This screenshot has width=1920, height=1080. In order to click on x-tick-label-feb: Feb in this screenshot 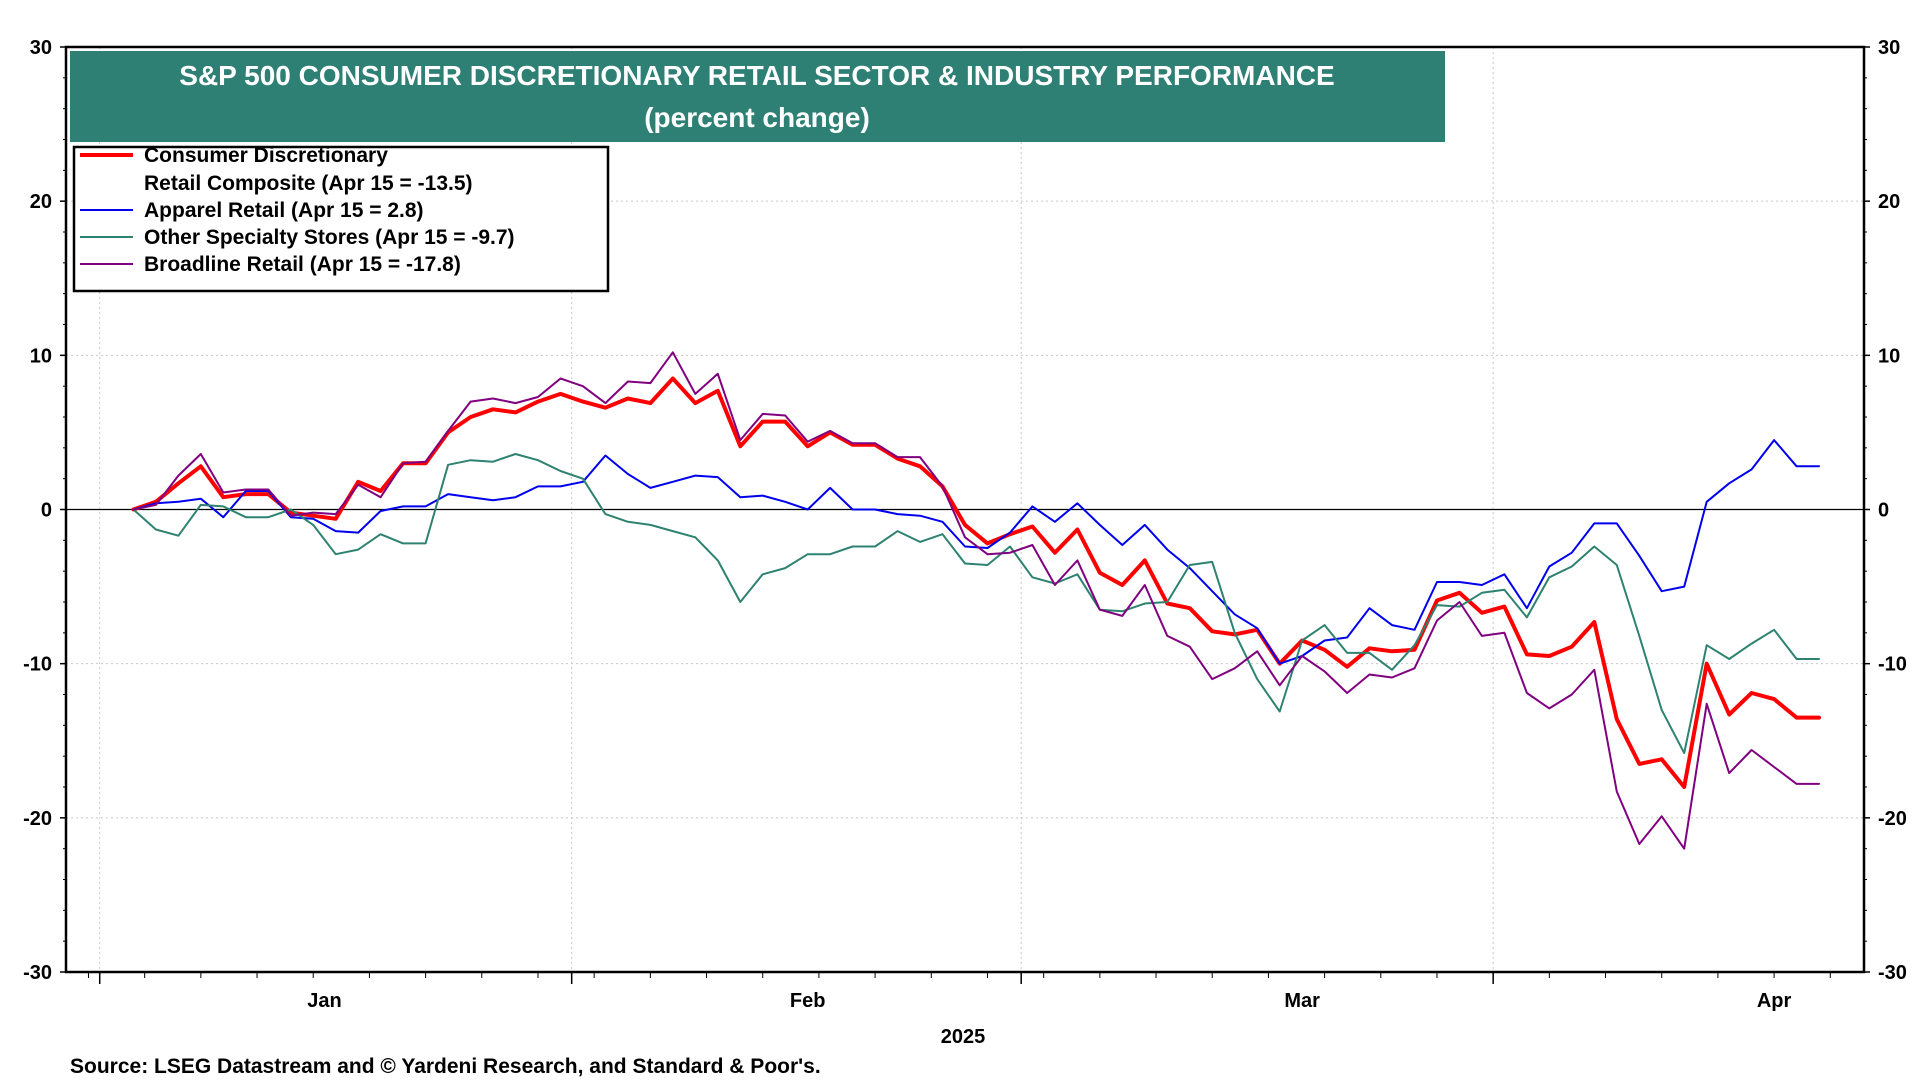, I will do `click(808, 1001)`.